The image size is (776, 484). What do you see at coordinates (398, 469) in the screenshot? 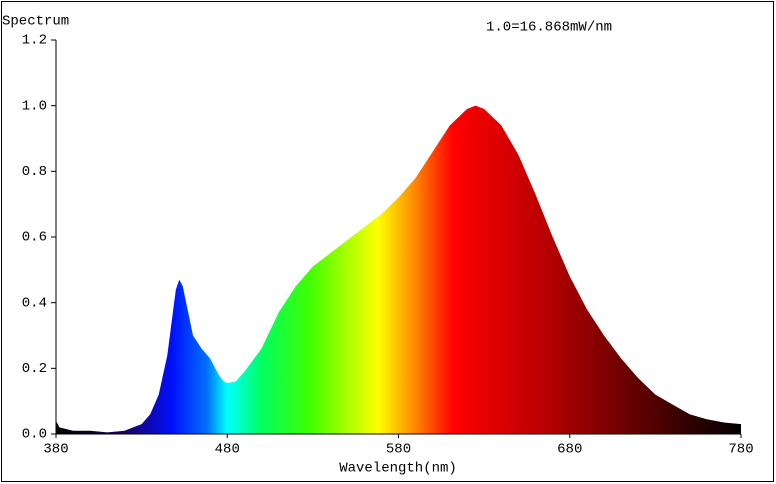
I see `x-axis-title: Wavelength(nm)` at bounding box center [398, 469].